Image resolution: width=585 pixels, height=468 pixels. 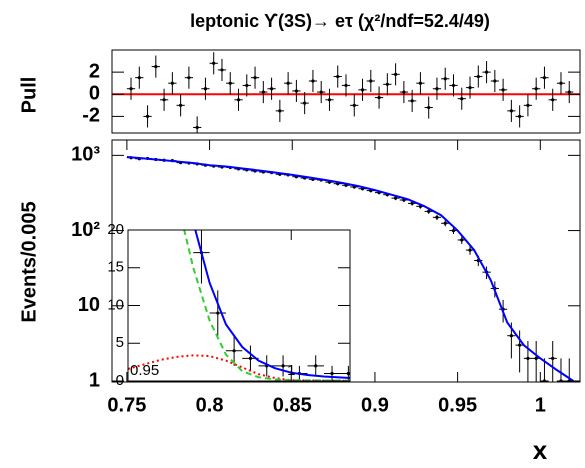 I want to click on x-tick-label: 0.9, so click(x=375, y=405).